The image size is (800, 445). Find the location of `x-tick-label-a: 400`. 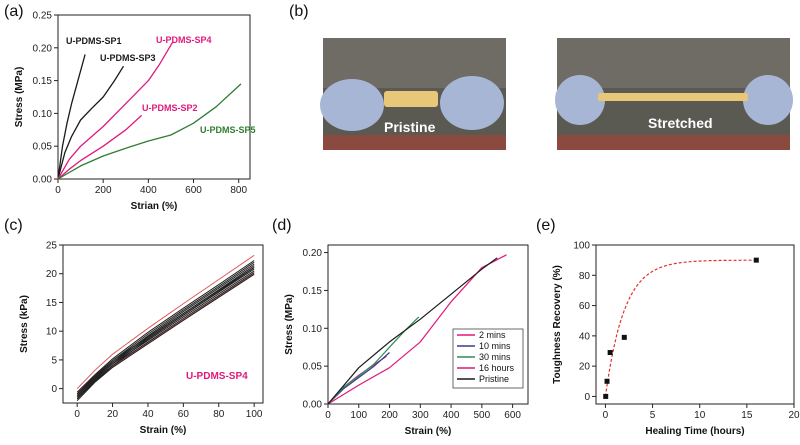

x-tick-label-a: 400 is located at coordinates (148, 190).